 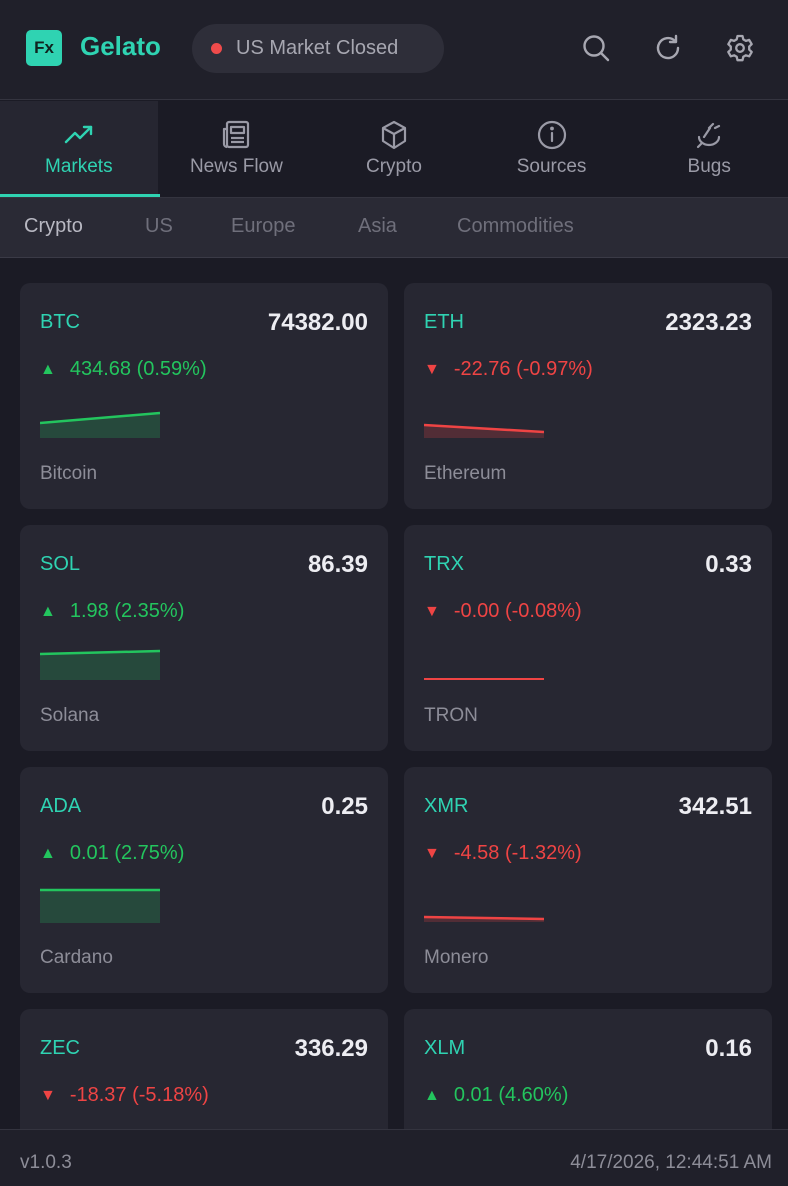 I want to click on card-symbol: ZEC, so click(x=60, y=1048).